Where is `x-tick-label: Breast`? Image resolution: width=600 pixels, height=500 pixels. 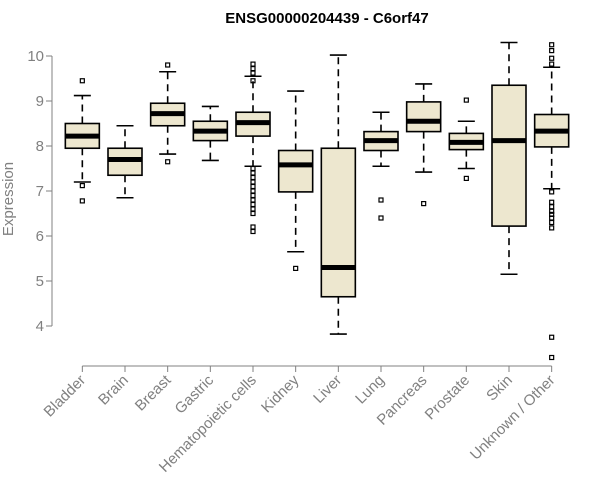
x-tick-label: Breast is located at coordinates (153, 392).